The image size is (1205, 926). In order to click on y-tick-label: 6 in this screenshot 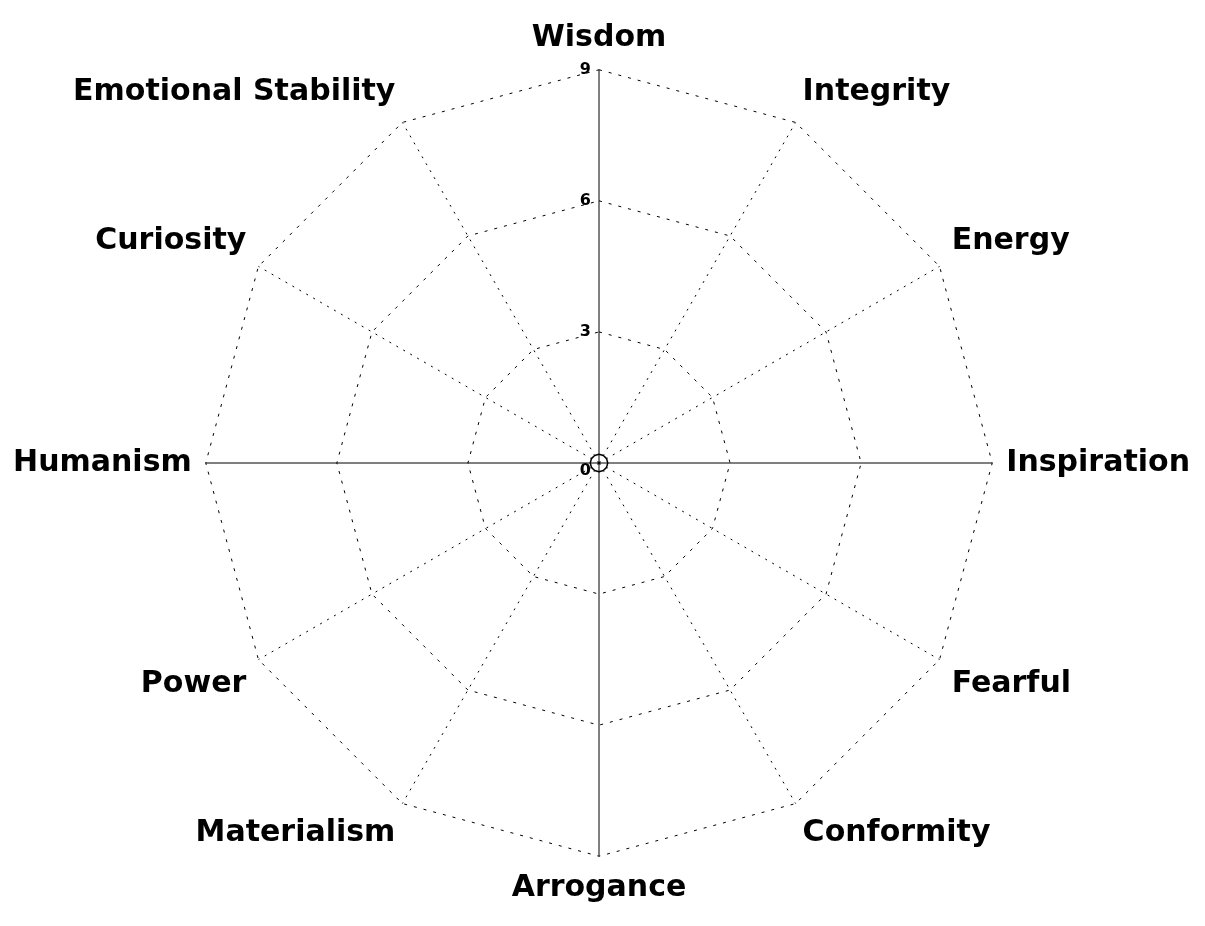, I will do `click(585, 199)`.